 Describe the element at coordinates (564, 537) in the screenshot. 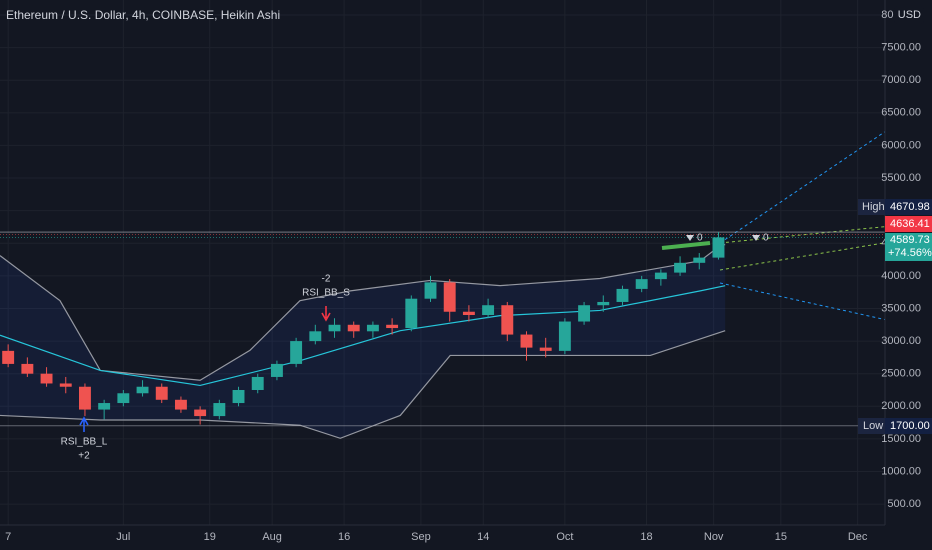

I see `x-tick-label: Oct` at that location.